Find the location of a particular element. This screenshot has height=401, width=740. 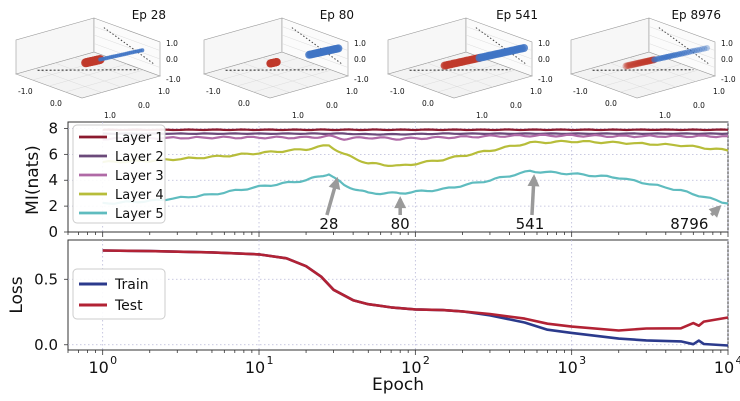

panel-title: Ep 28 is located at coordinates (149, 15).